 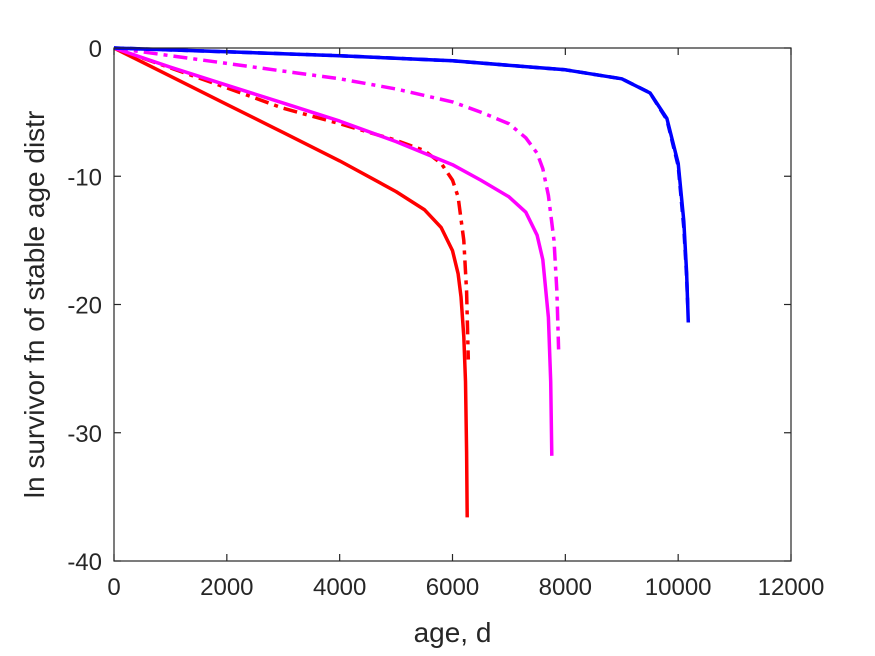 What do you see at coordinates (84, 306) in the screenshot?
I see `y-tick-label: -20` at bounding box center [84, 306].